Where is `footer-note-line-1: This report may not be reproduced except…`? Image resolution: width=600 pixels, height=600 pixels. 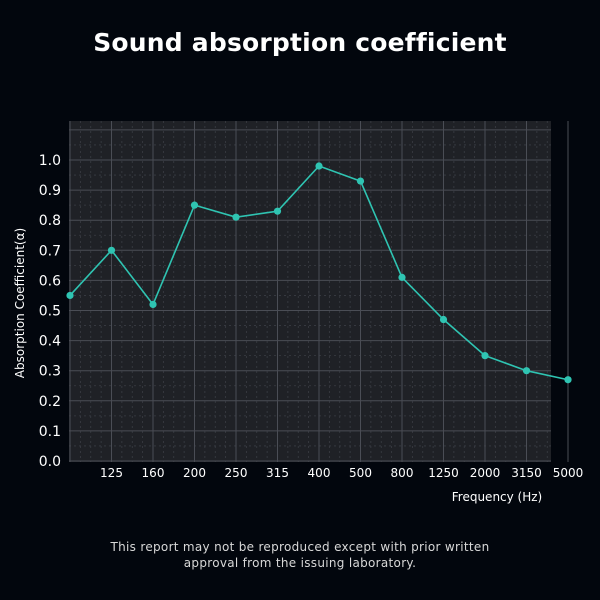
footer-note-line-1: This report may not be reproduced except… is located at coordinates (300, 547).